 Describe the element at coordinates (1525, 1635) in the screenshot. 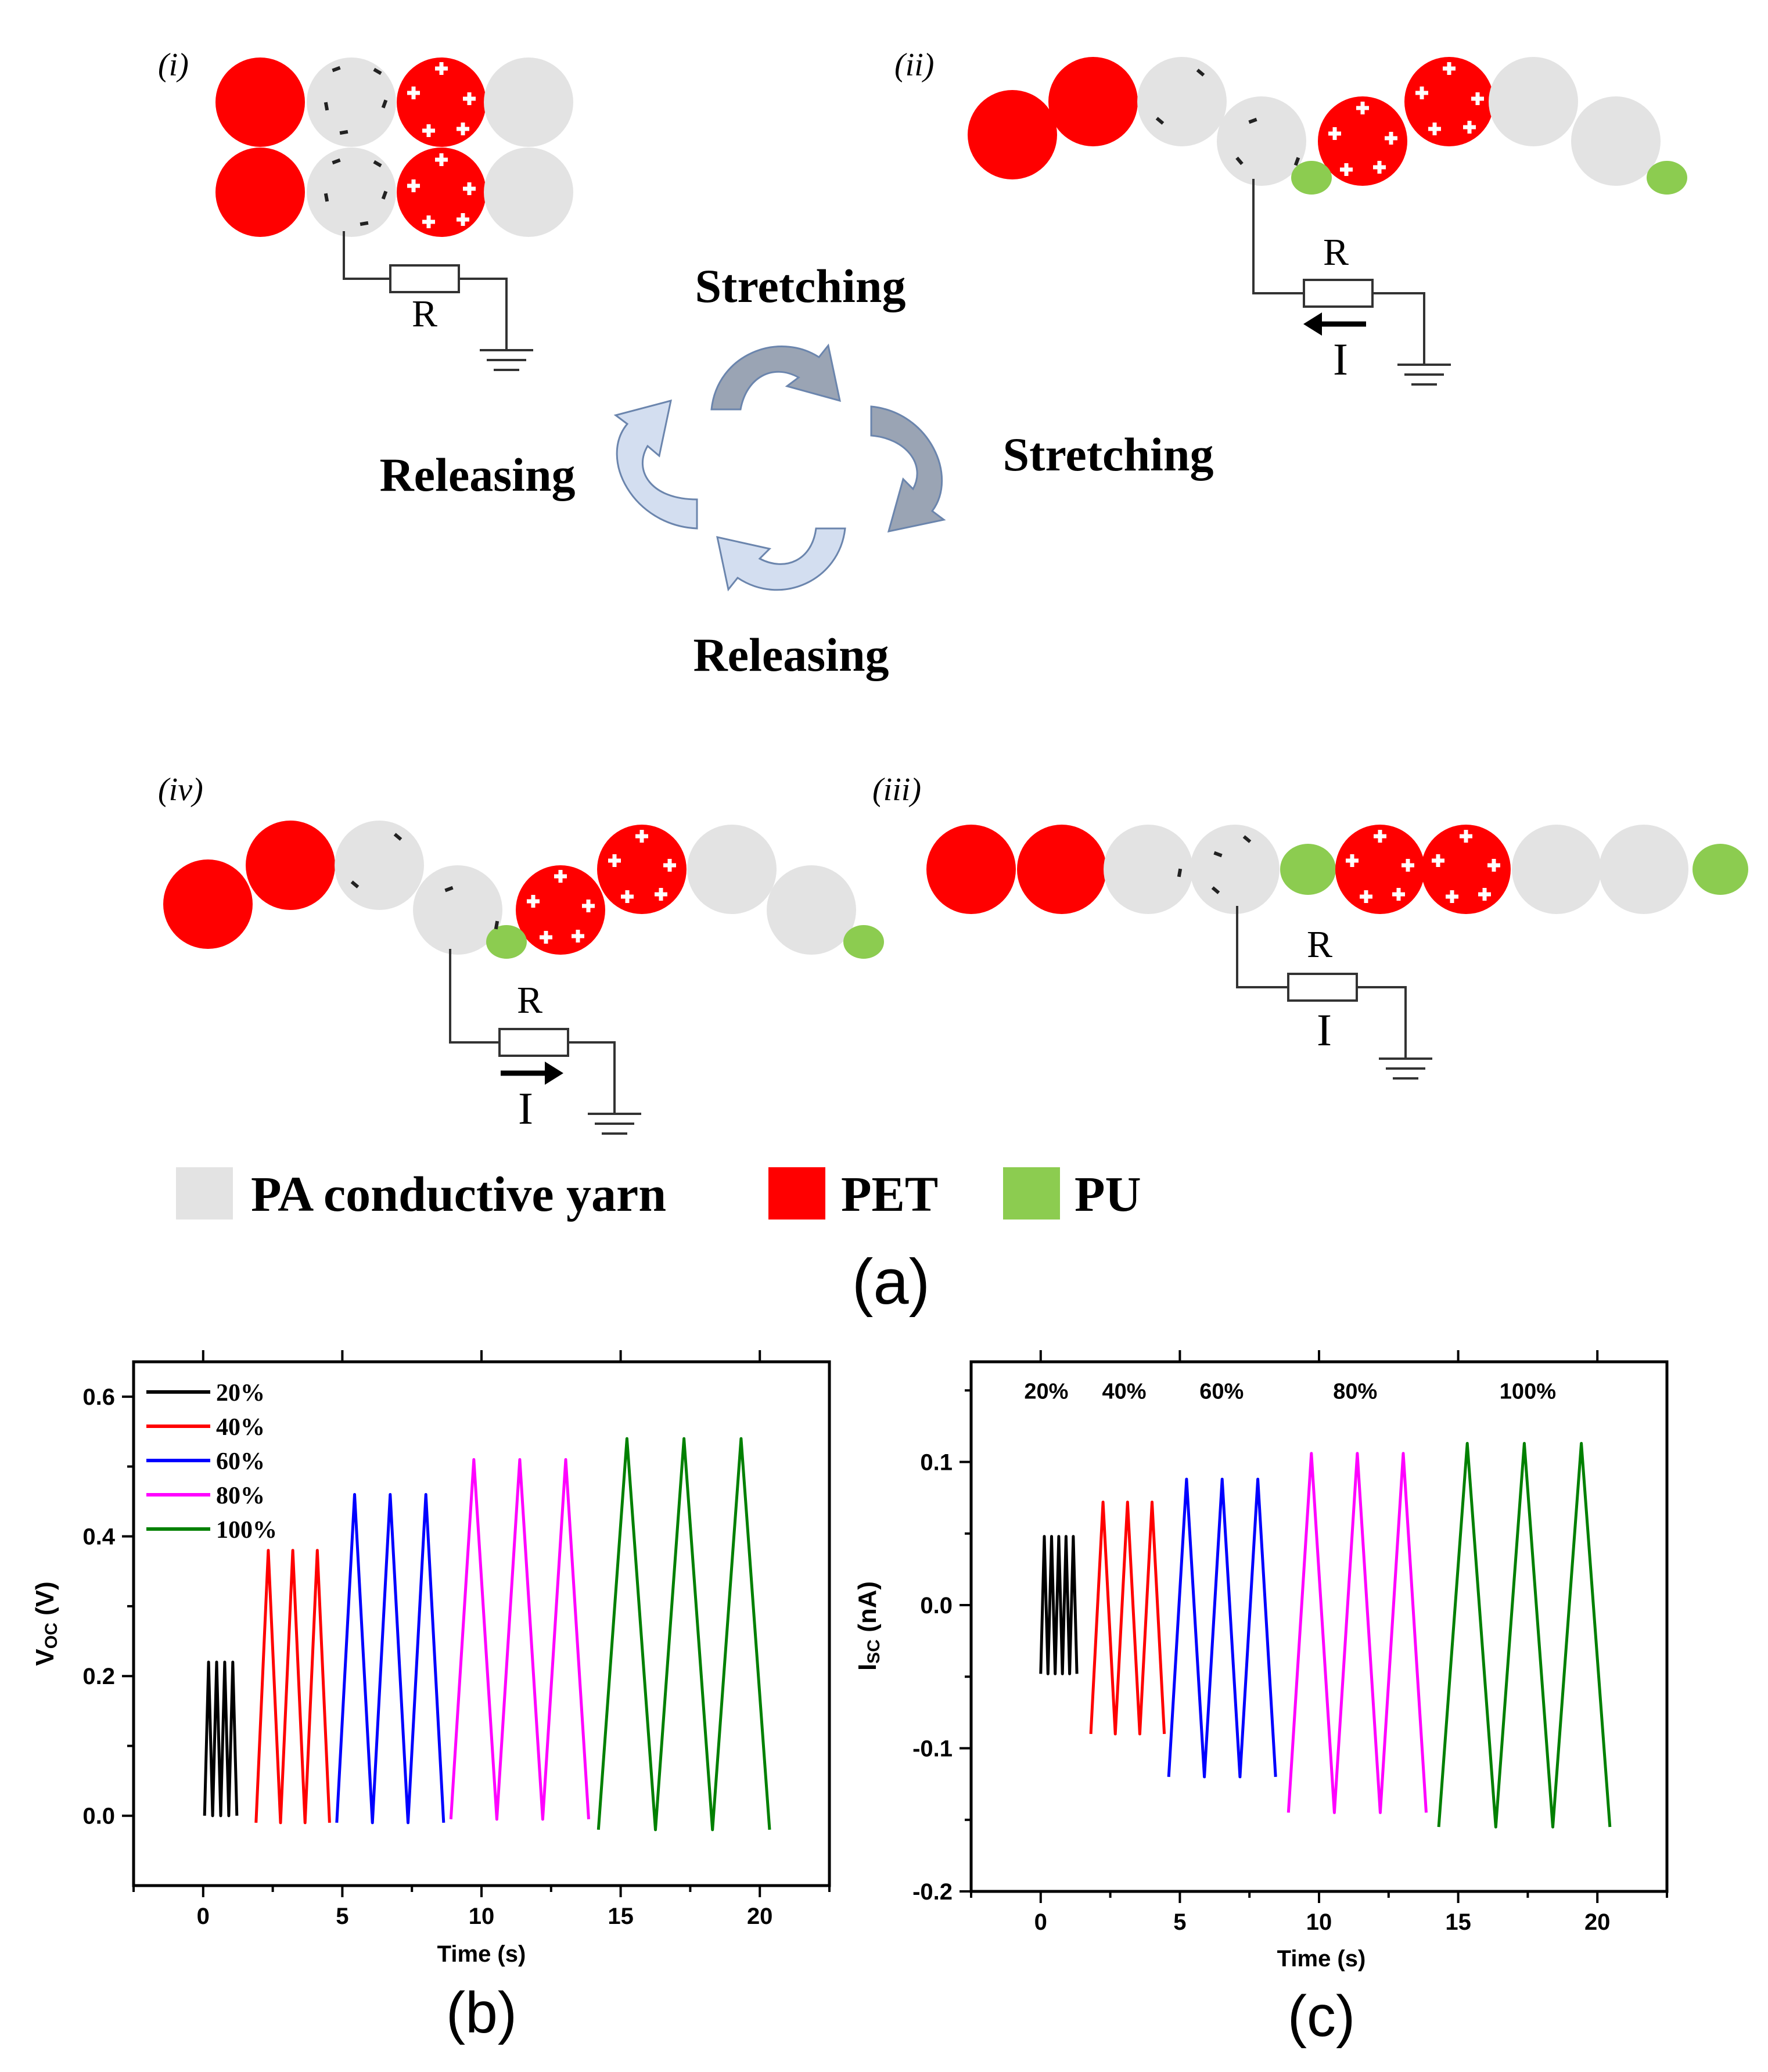

I see `series-line-100pct` at that location.